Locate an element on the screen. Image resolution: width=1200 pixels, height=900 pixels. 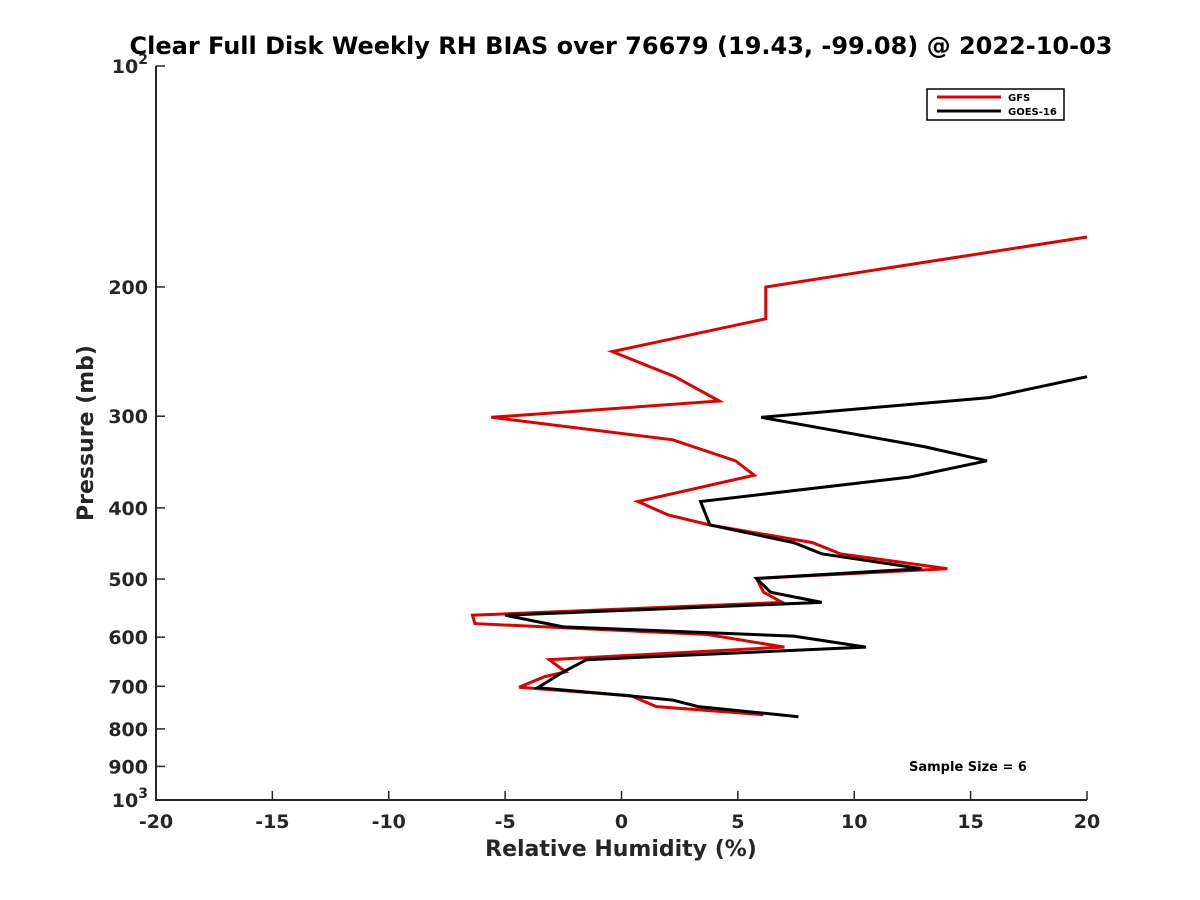
y-tick-exponent: 3 is located at coordinates (143, 794).